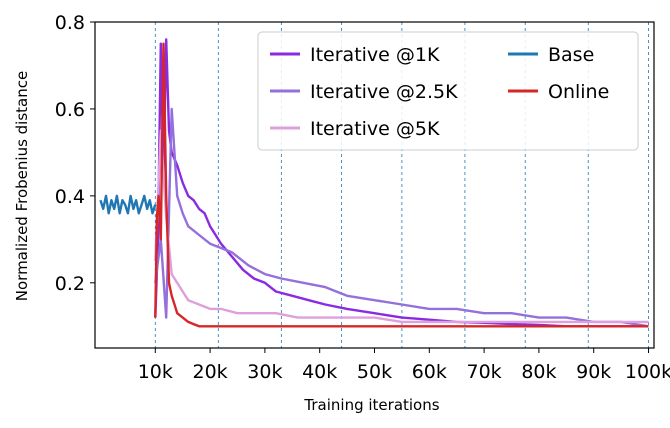 The height and width of the screenshot is (428, 670). I want to click on y-tick-label: 0.4, so click(70, 197).